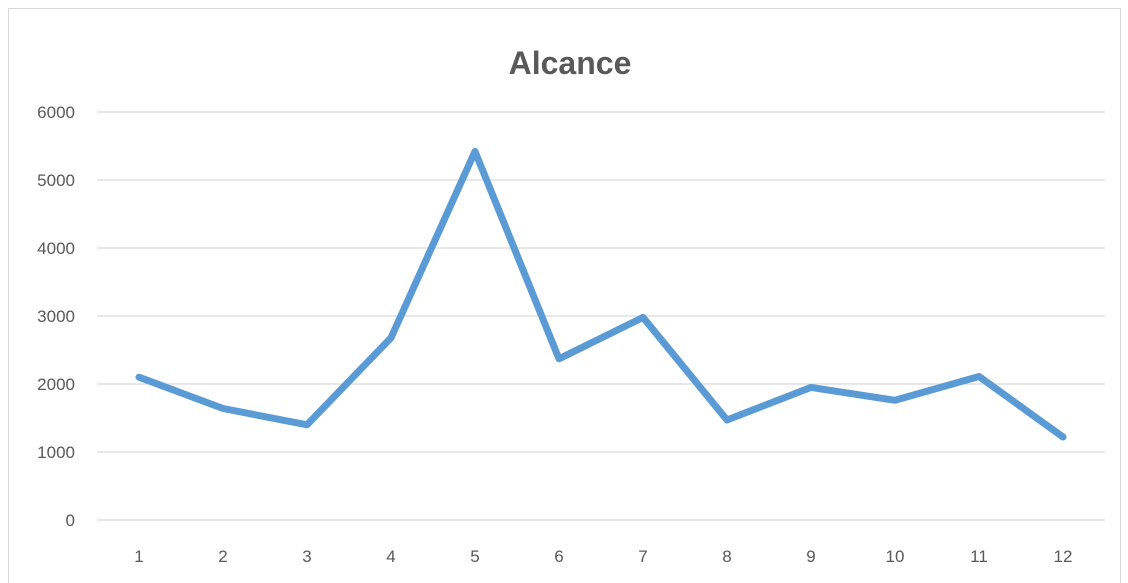  I want to click on x-tick-label: 2, so click(222, 556).